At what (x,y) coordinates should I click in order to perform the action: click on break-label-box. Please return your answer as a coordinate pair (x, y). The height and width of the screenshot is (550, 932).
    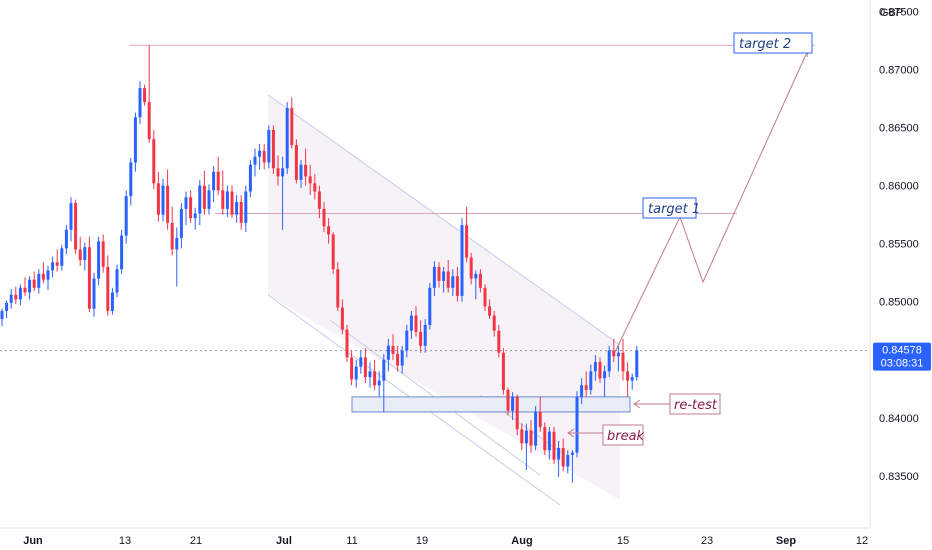
    Looking at the image, I should click on (623, 435).